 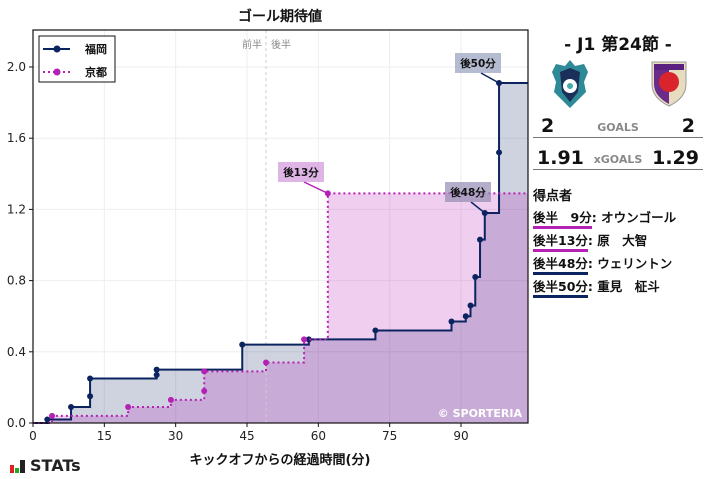 What do you see at coordinates (467, 192) in the screenshot?
I see `annotation-label: 後48分` at bounding box center [467, 192].